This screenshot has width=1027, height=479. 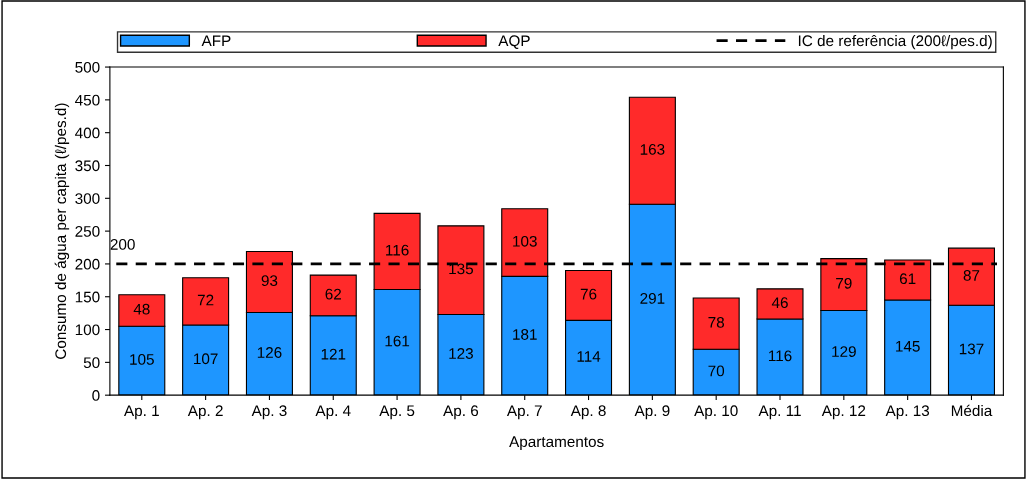 I want to click on y-tick-label: 350, so click(x=87, y=166).